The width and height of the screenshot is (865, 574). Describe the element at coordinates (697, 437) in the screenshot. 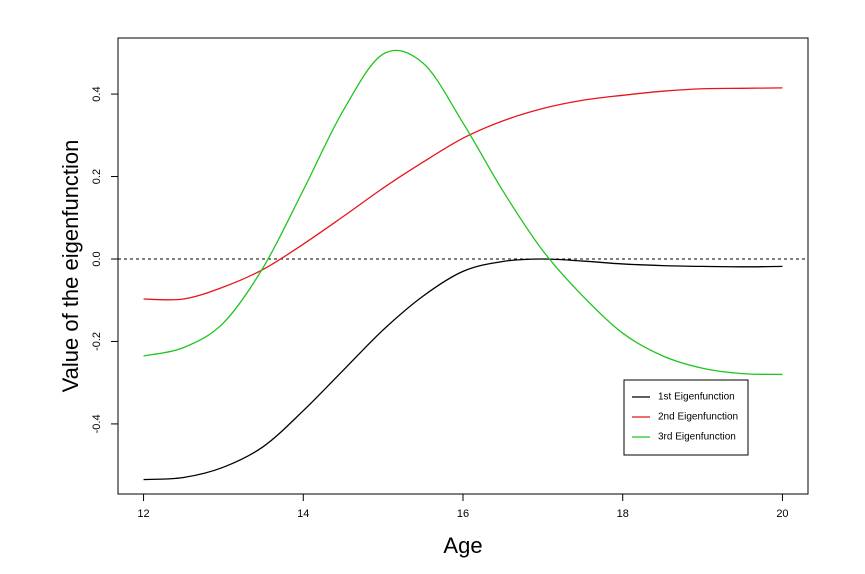

I see `legend-label: 3rd Eigenfunction` at that location.